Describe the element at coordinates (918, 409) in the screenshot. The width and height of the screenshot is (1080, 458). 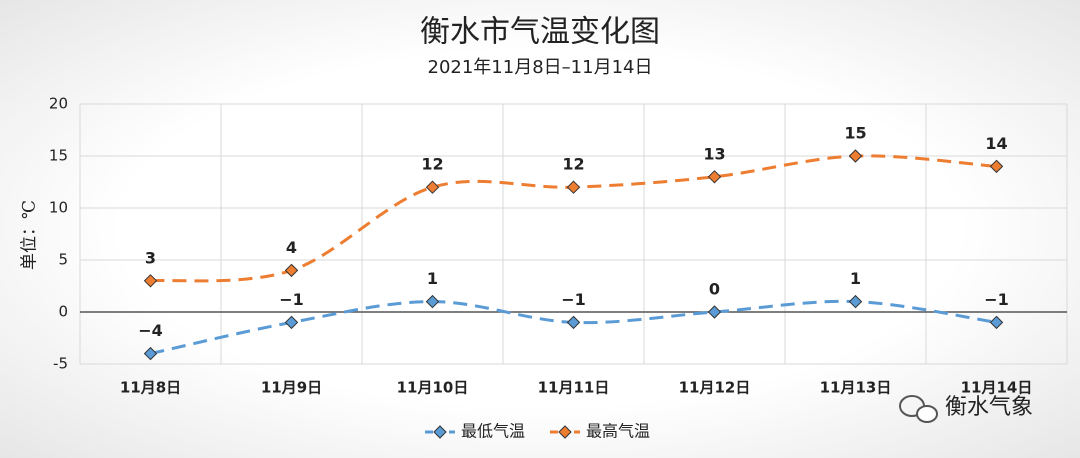
I see `watermark-icon` at that location.